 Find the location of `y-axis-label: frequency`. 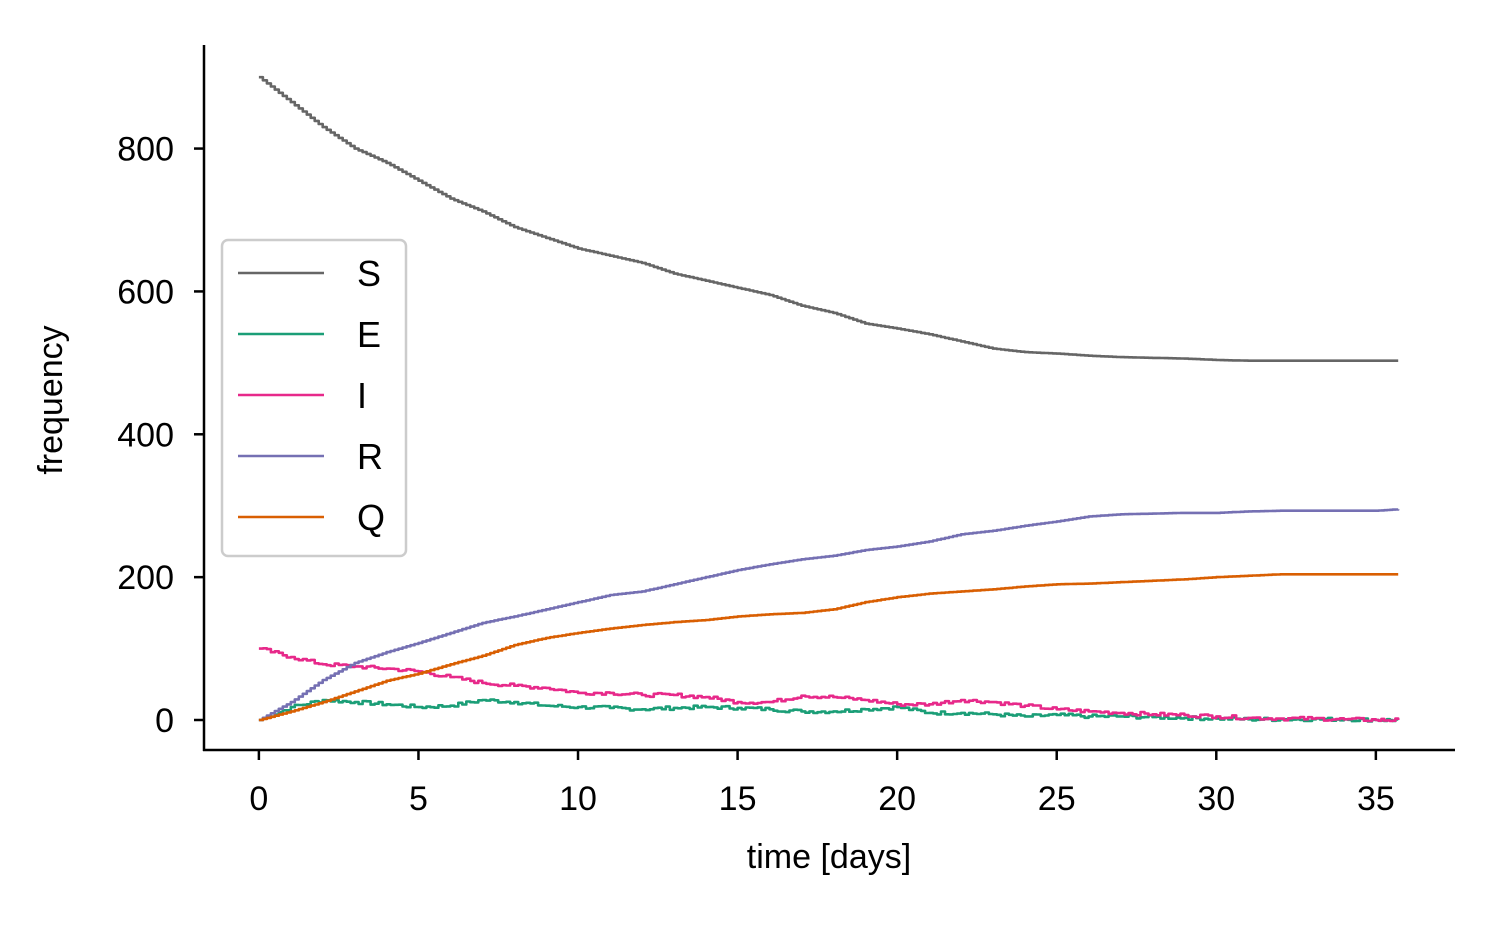

y-axis-label: frequency is located at coordinates (51, 399).